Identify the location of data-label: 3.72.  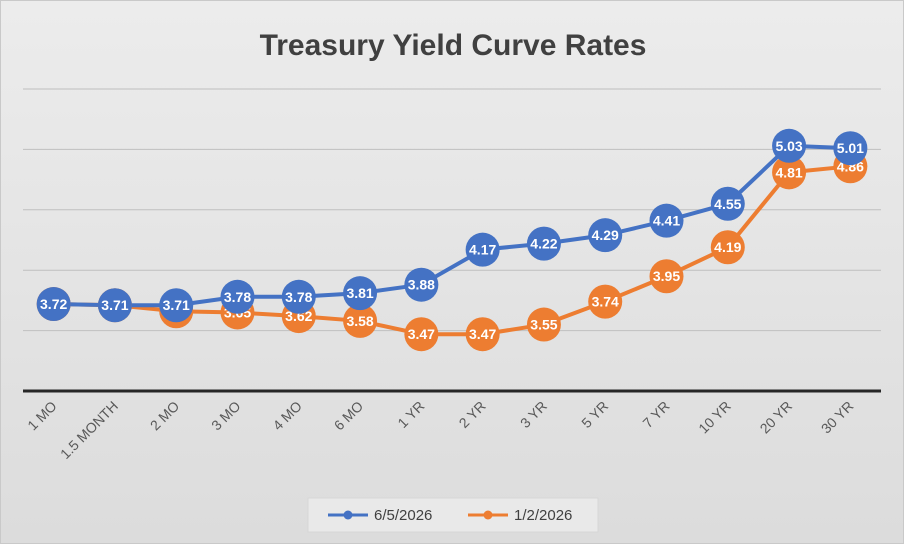
(53, 304).